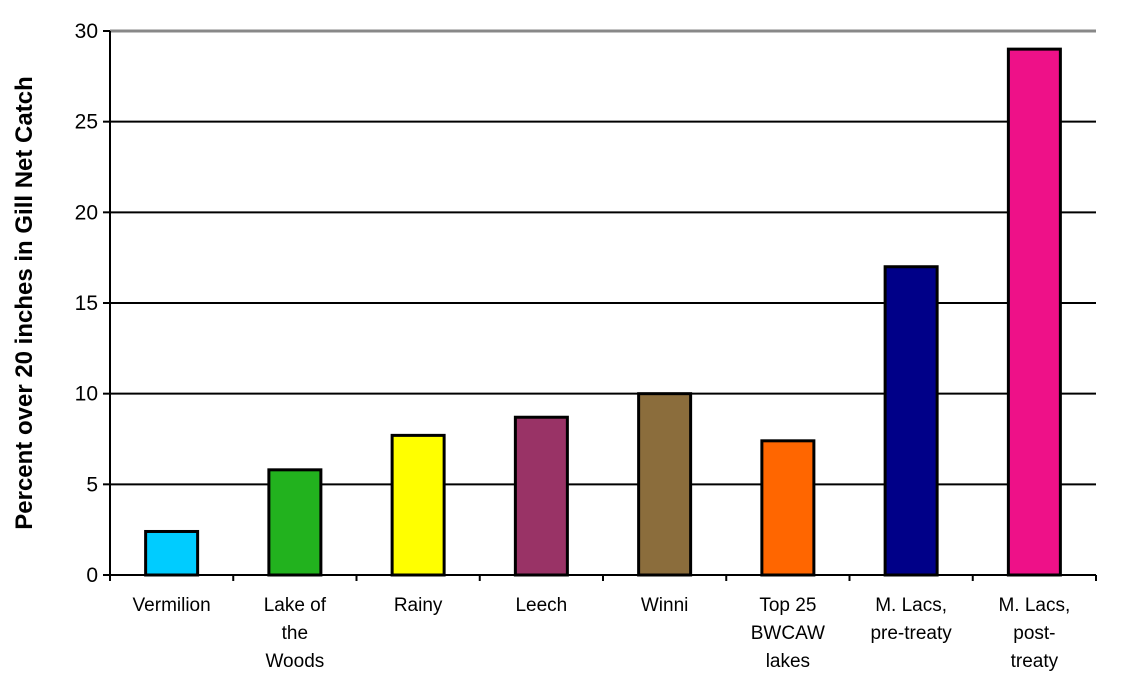 The height and width of the screenshot is (679, 1124). What do you see at coordinates (294, 661) in the screenshot?
I see `x-tick-label: Woods` at bounding box center [294, 661].